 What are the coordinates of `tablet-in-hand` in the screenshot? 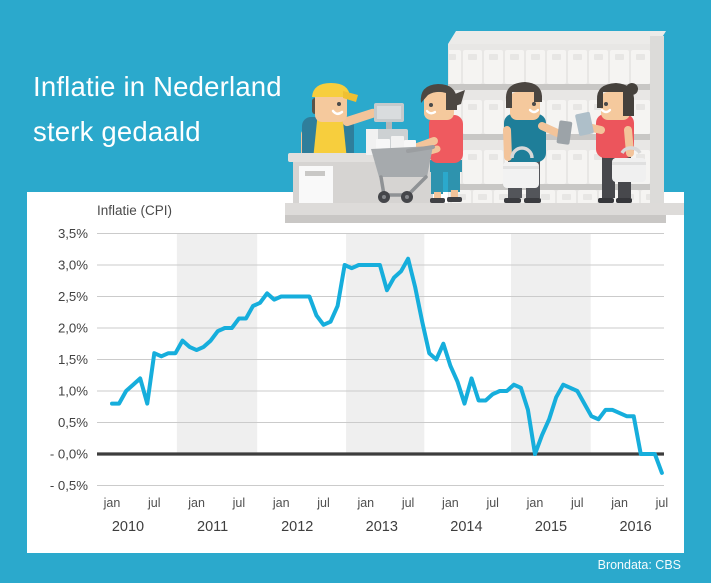 It's located at (584, 123).